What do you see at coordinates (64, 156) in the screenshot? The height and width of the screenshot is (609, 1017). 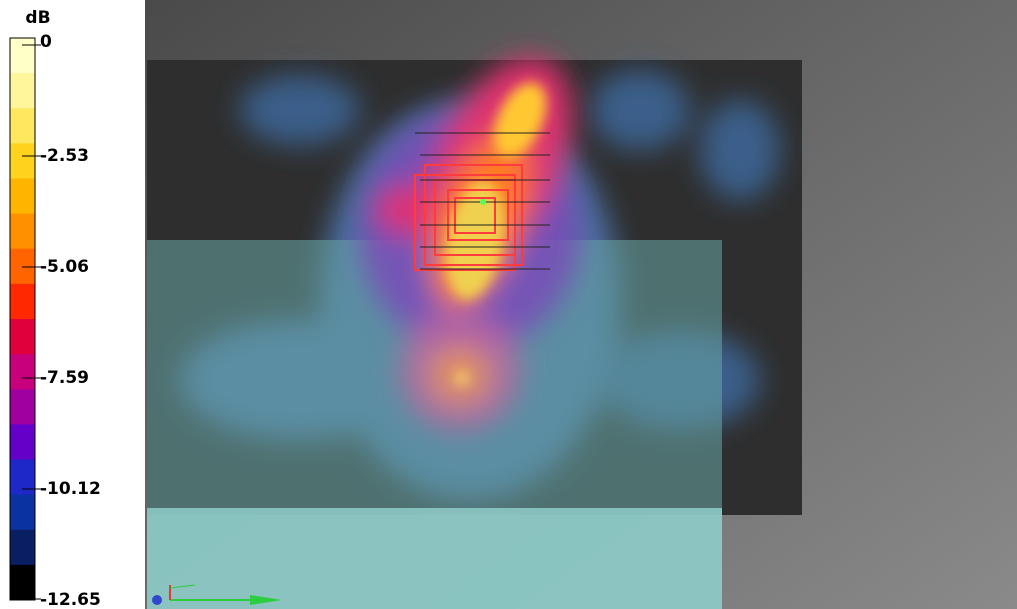 I see `colorbar-label: -2.53` at bounding box center [64, 156].